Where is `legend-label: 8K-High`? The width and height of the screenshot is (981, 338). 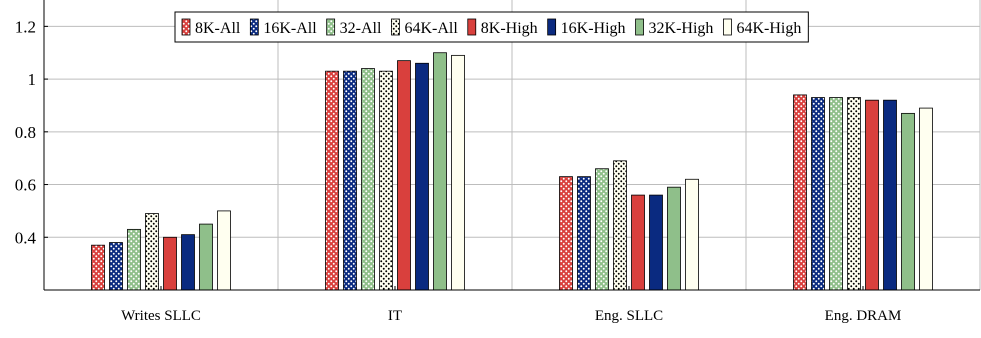 legend-label: 8K-High is located at coordinates (509, 28).